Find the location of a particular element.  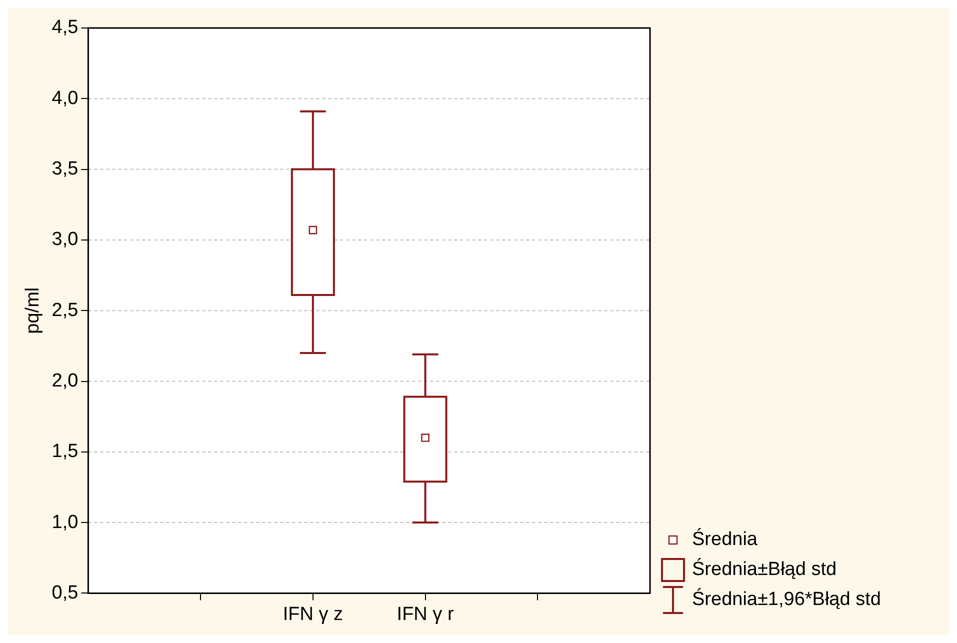

text: Średnia±1,96*Błąd std is located at coordinates (786, 600).